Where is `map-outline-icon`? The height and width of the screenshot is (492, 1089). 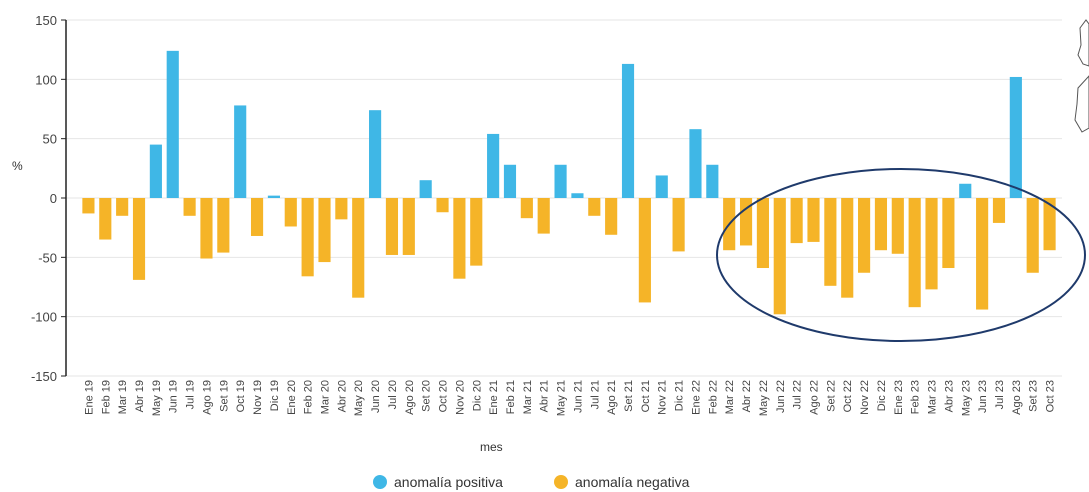 map-outline-icon is located at coordinates (1081, 76).